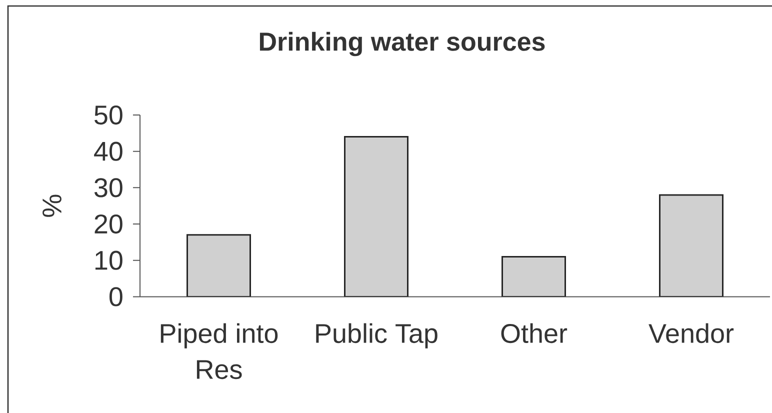  I want to click on x-tick-label: Vendor, so click(691, 333).